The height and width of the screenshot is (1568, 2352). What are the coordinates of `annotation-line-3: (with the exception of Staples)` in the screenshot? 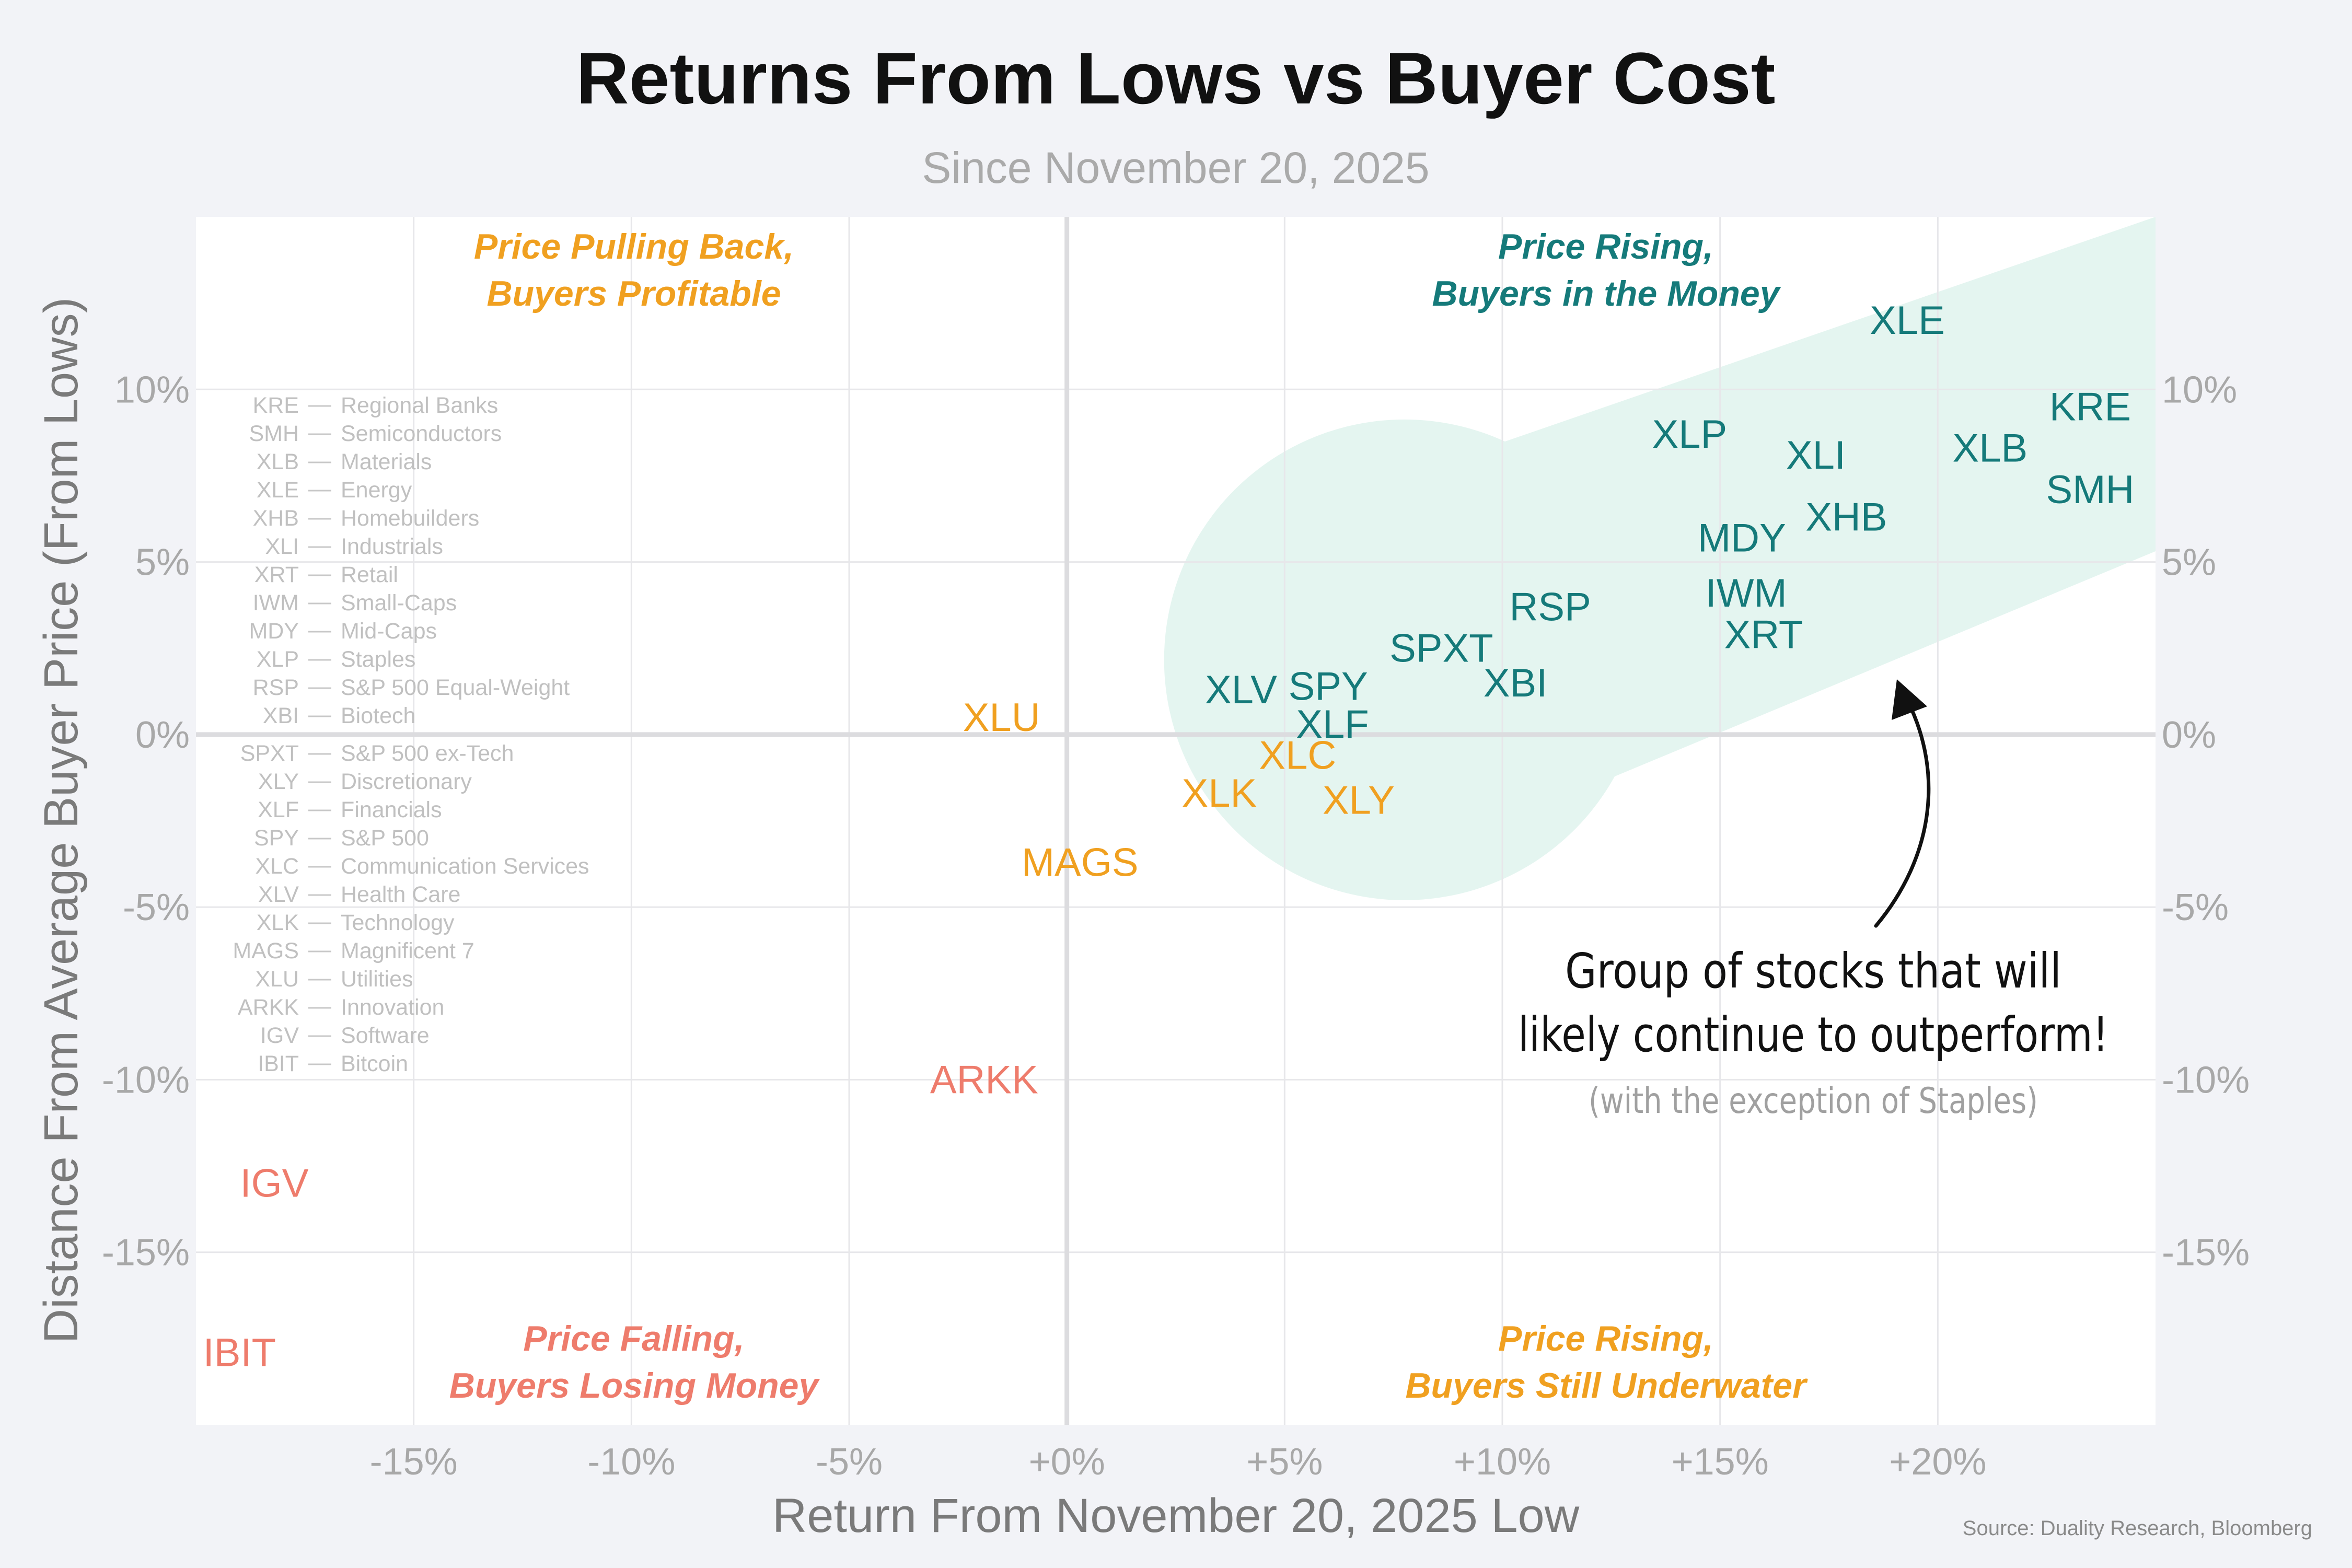 It's located at (1814, 1101).